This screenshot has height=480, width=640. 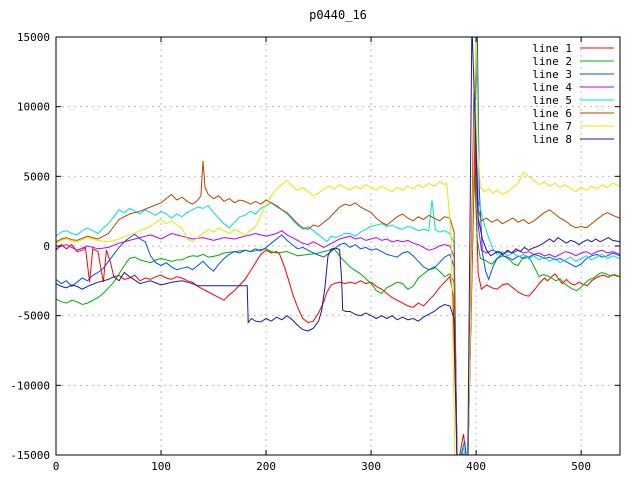 What do you see at coordinates (552, 87) in the screenshot?
I see `legend-label: line 4` at bounding box center [552, 87].